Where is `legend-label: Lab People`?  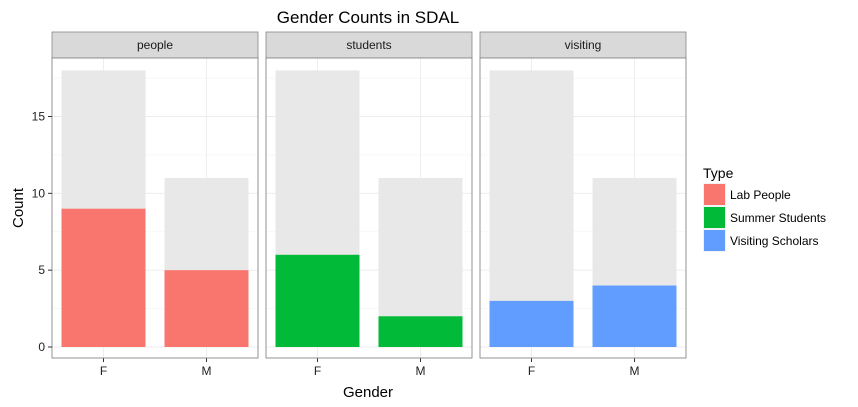
legend-label: Lab People is located at coordinates (760, 195).